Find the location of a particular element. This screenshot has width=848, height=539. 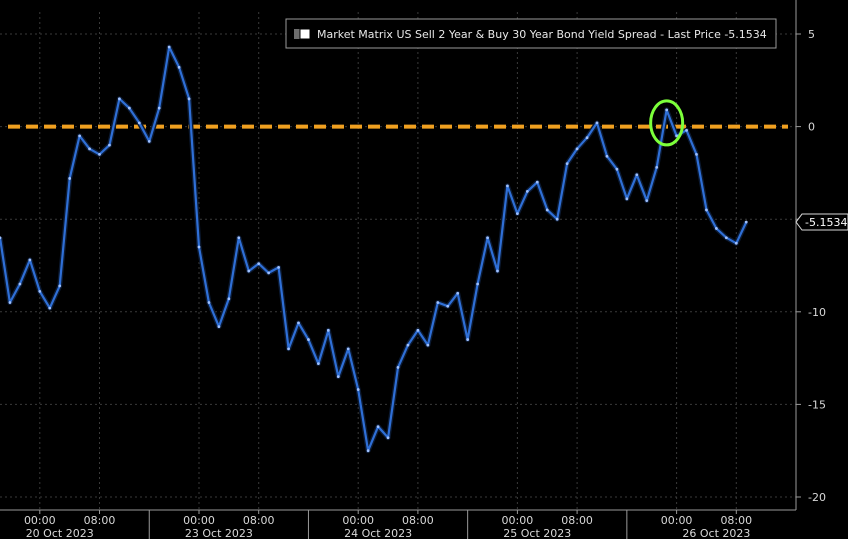

y-axis: 5 0 -10 -15 -20 -5.1534 is located at coordinates (821, 255).